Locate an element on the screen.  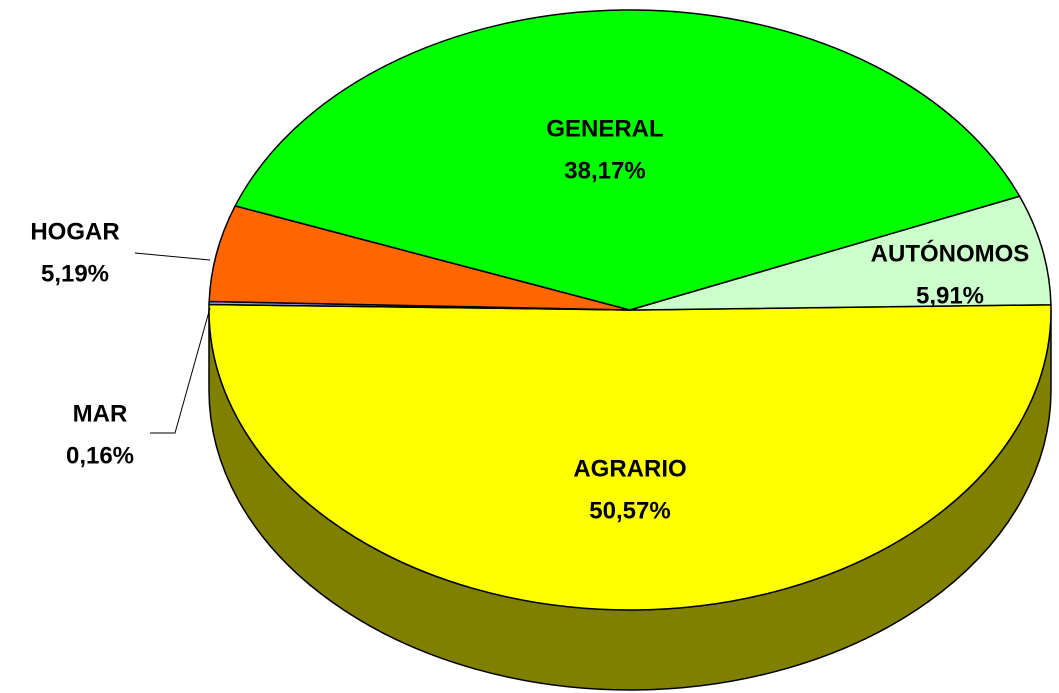
slice-label: AGRARIO is located at coordinates (629, 468).